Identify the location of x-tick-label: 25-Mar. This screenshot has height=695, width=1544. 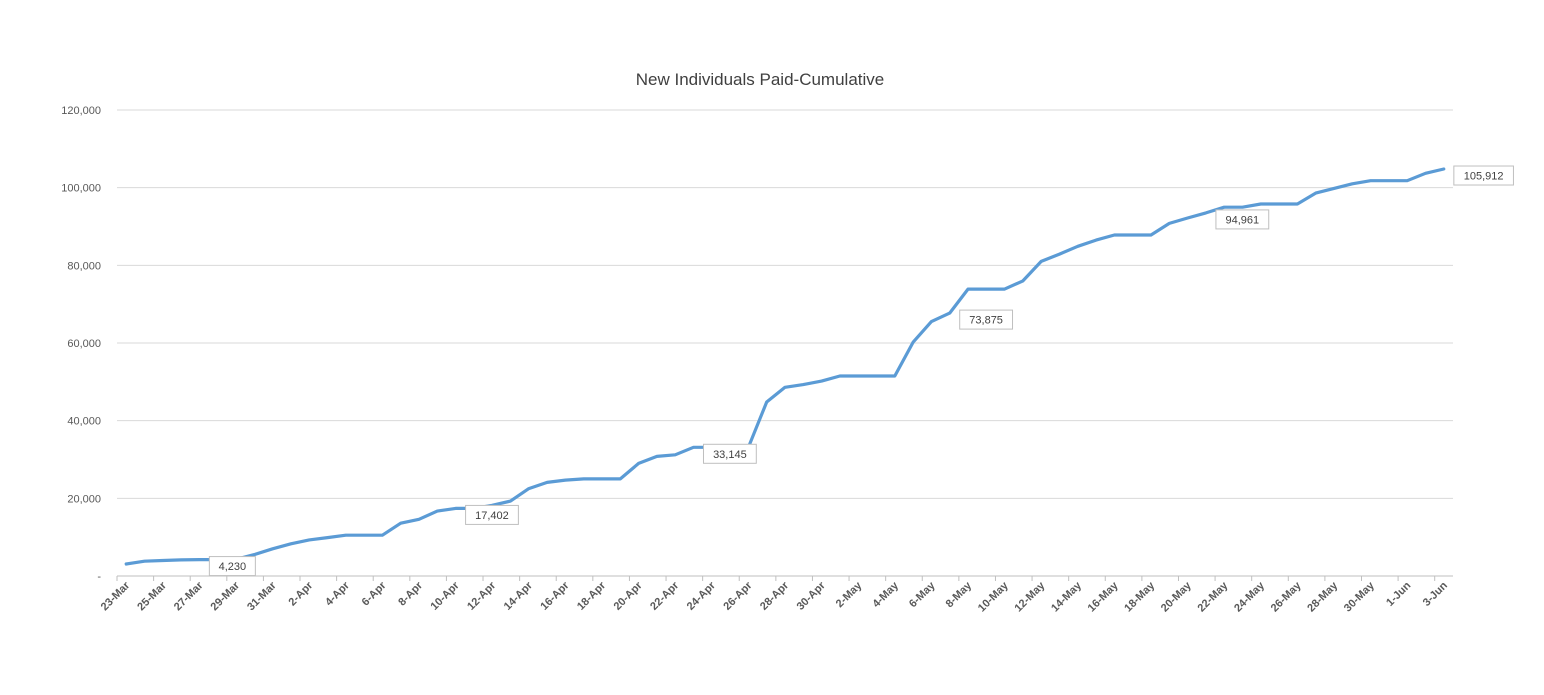
(152, 596).